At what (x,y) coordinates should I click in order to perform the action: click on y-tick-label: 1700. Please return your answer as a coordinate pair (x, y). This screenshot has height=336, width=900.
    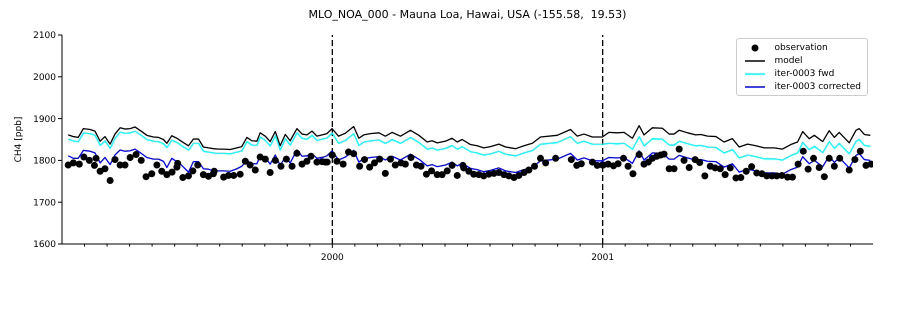
    Looking at the image, I should click on (44, 203).